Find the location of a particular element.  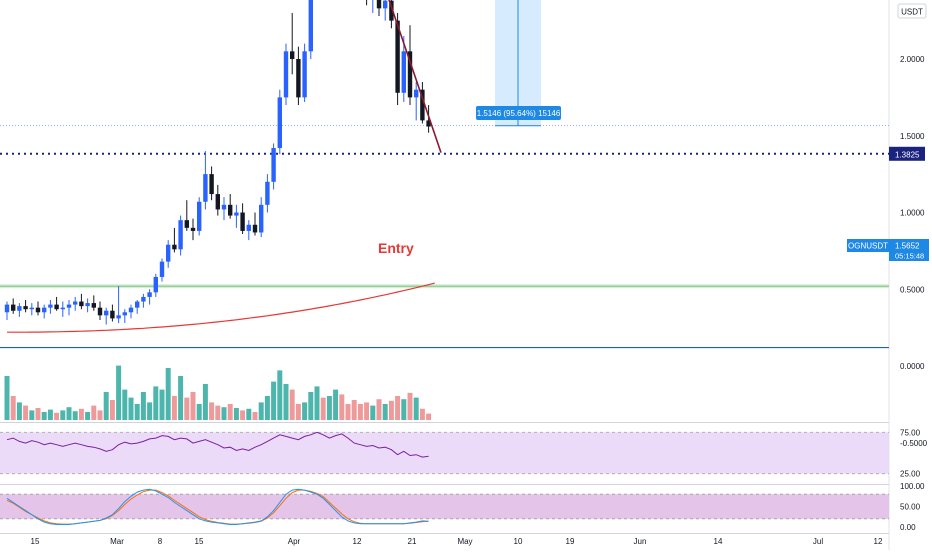

price-tick-label: 2.0000 is located at coordinates (912, 59).